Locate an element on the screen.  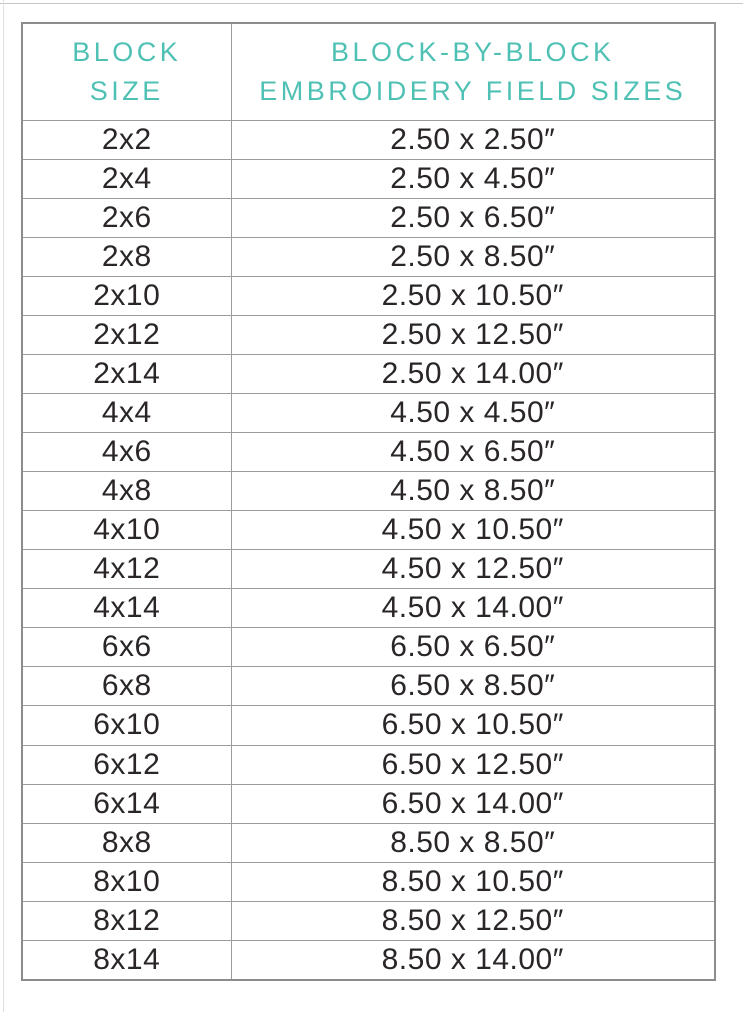
table-row: 8x12 8.50 x 12.50″ is located at coordinates (368, 920).